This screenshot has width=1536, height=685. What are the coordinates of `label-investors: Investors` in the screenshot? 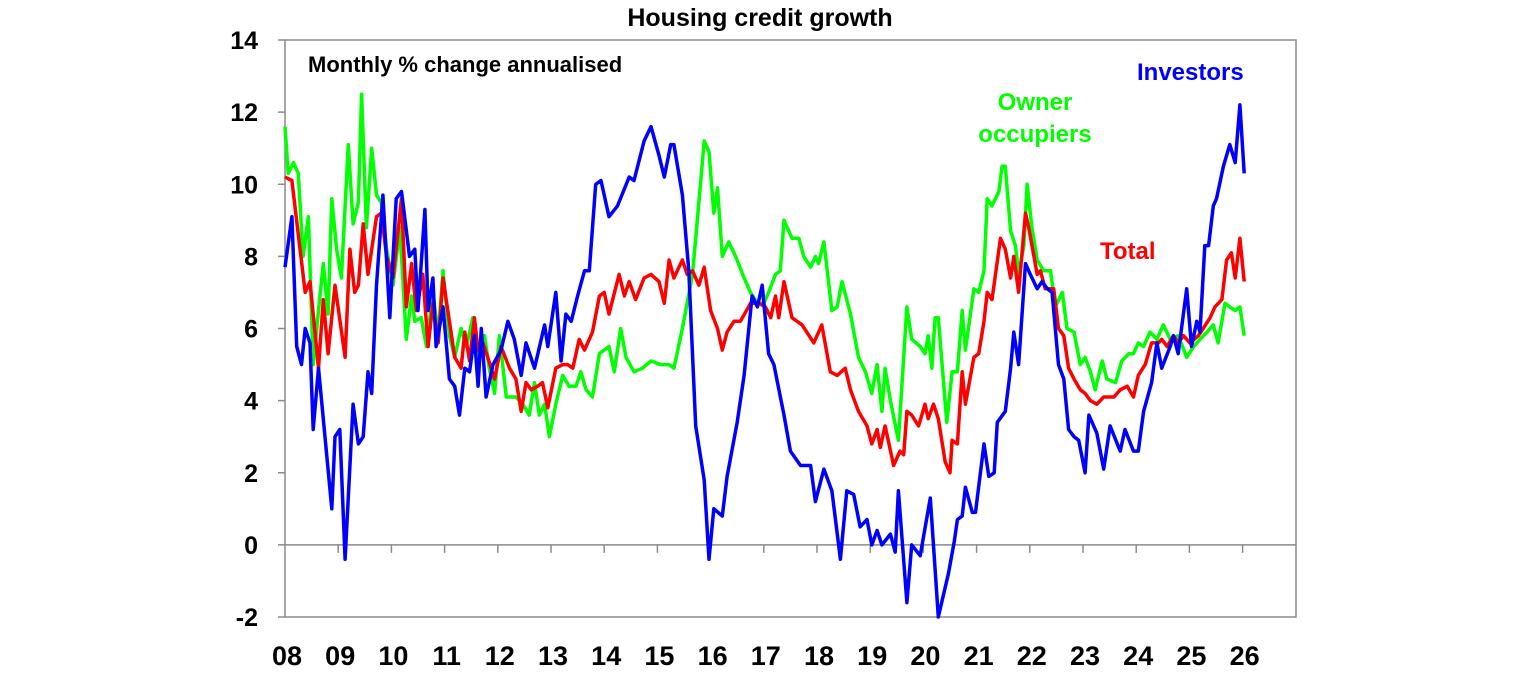 It's located at (1190, 72).